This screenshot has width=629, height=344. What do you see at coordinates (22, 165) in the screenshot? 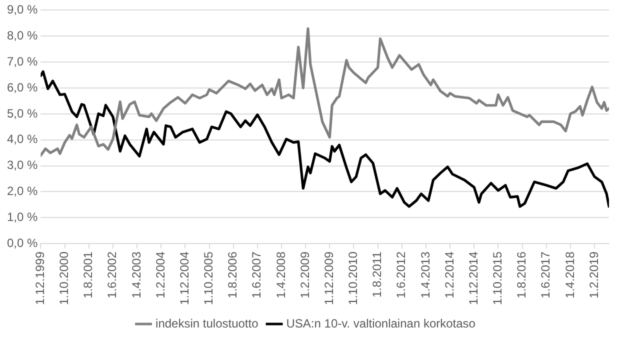
I see `y-tick-label: 3,0 %` at bounding box center [22, 165].